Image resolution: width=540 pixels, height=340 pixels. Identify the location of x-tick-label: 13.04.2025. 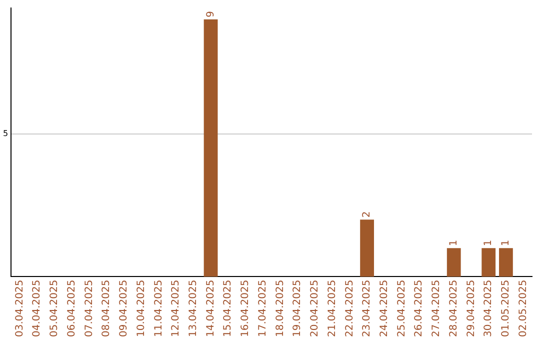
(193, 309).